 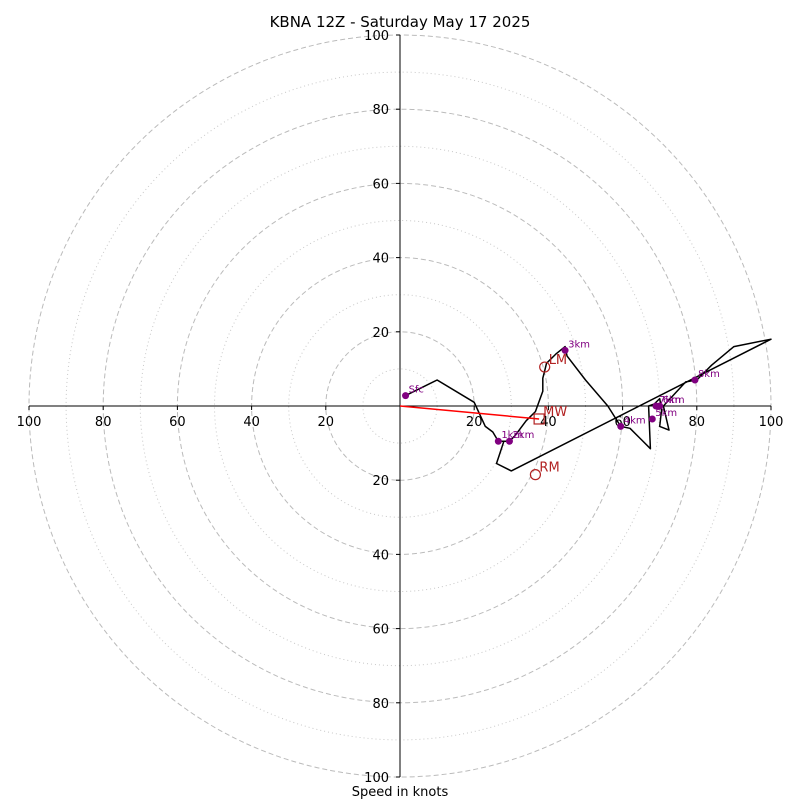 I want to click on x-tick-label: 40, so click(x=251, y=422).